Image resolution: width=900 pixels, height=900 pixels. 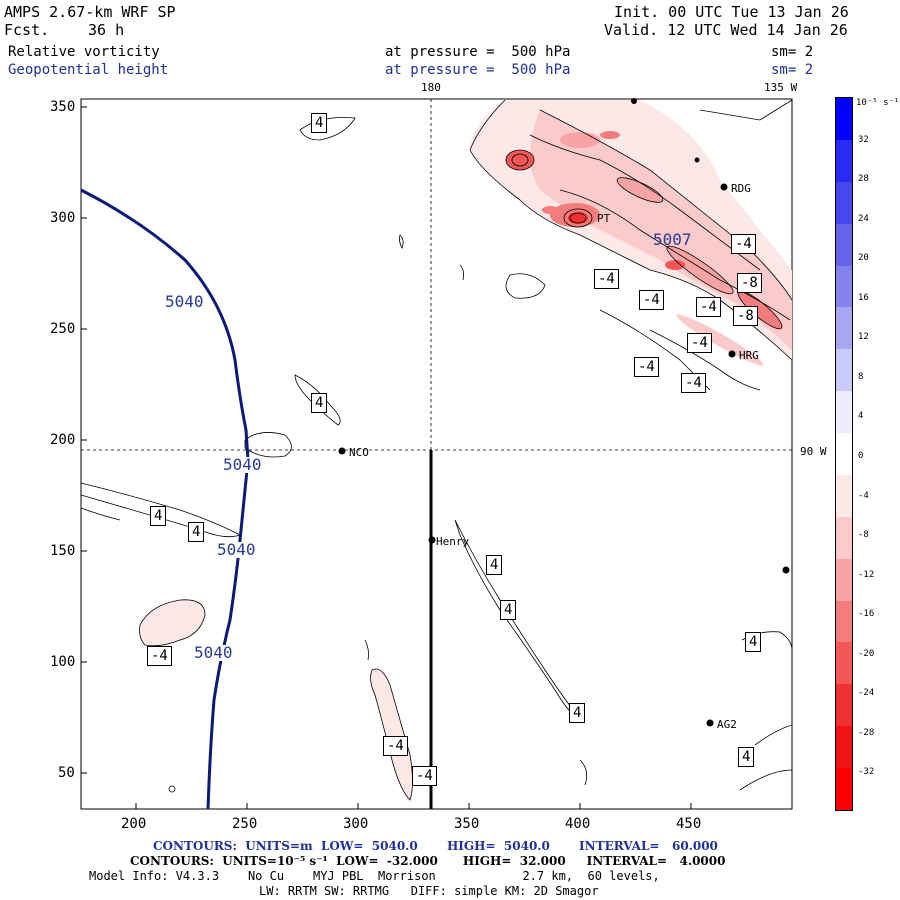 What do you see at coordinates (478, 70) in the screenshot?
I see `field2-level: at pressure = 500 hPa` at bounding box center [478, 70].